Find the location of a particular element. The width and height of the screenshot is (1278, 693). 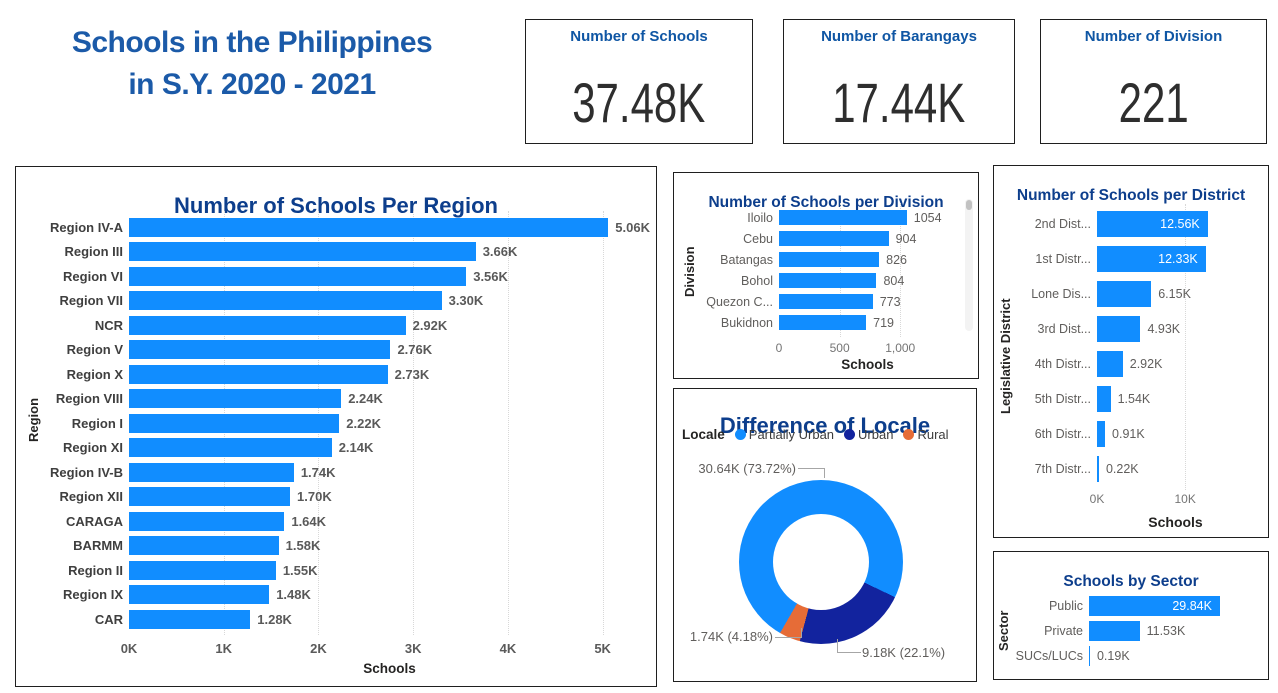

bar-track: 2.14K is located at coordinates (389, 448).